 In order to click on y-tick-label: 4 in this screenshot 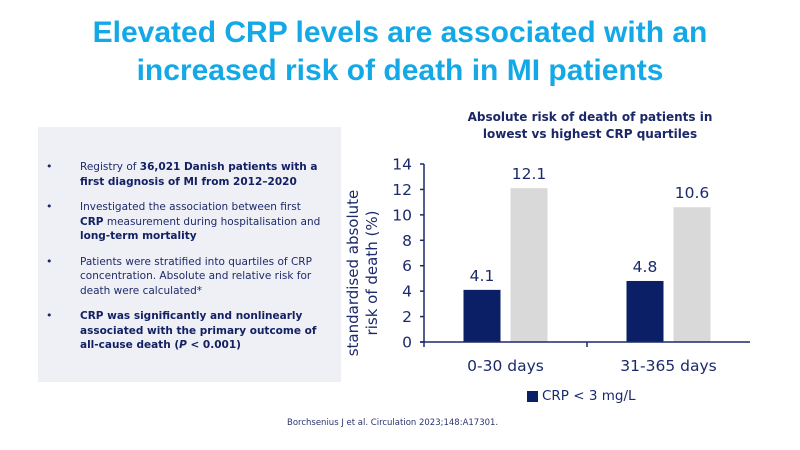, I will do `click(407, 292)`.